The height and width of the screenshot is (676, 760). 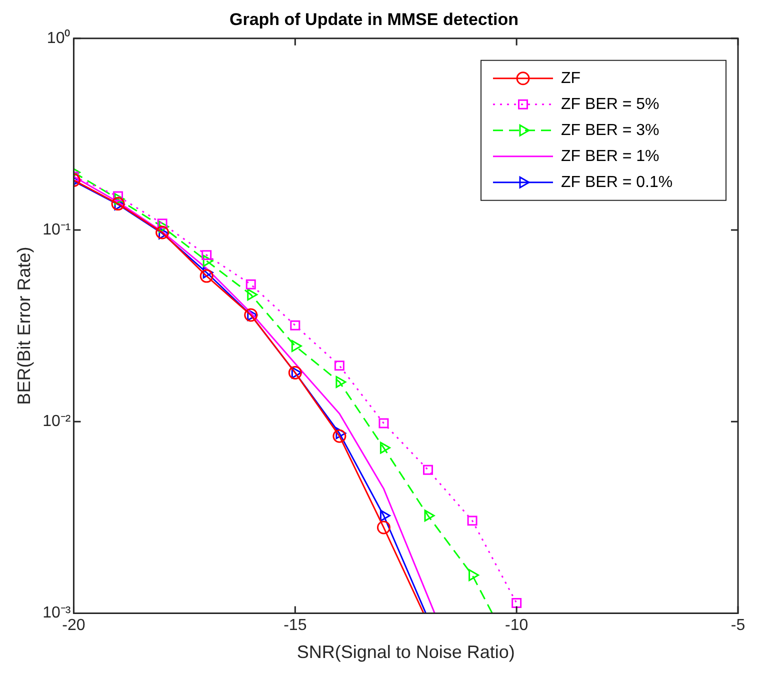 What do you see at coordinates (617, 182) in the screenshot?
I see `legend-label: ZF BER = 0.1%` at bounding box center [617, 182].